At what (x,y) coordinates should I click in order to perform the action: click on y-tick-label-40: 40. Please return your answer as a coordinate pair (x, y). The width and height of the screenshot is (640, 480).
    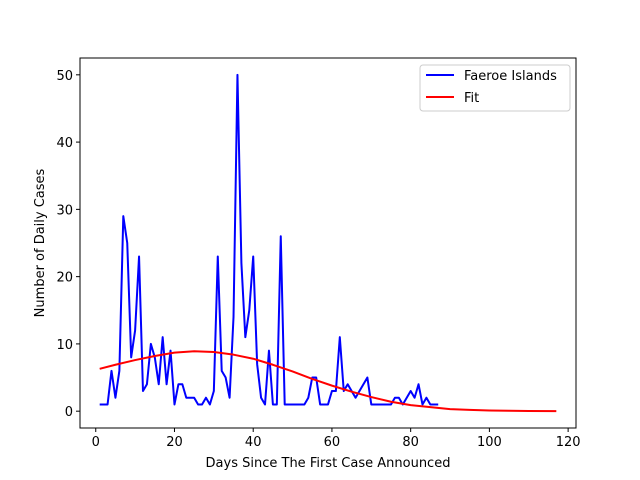
    Looking at the image, I should click on (64, 143).